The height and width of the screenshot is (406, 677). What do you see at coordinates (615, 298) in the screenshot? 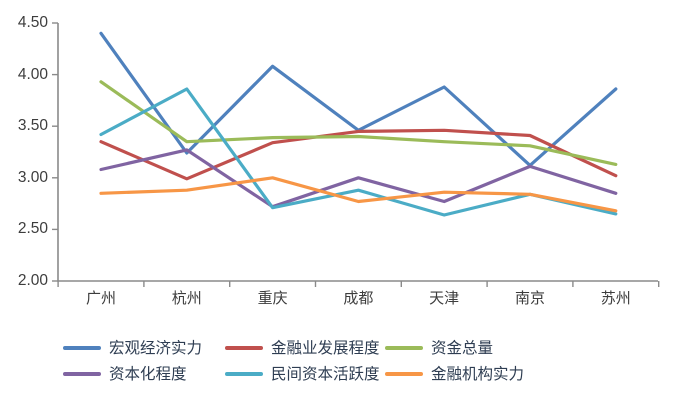
I see `x-category-label: 苏州` at bounding box center [615, 298].